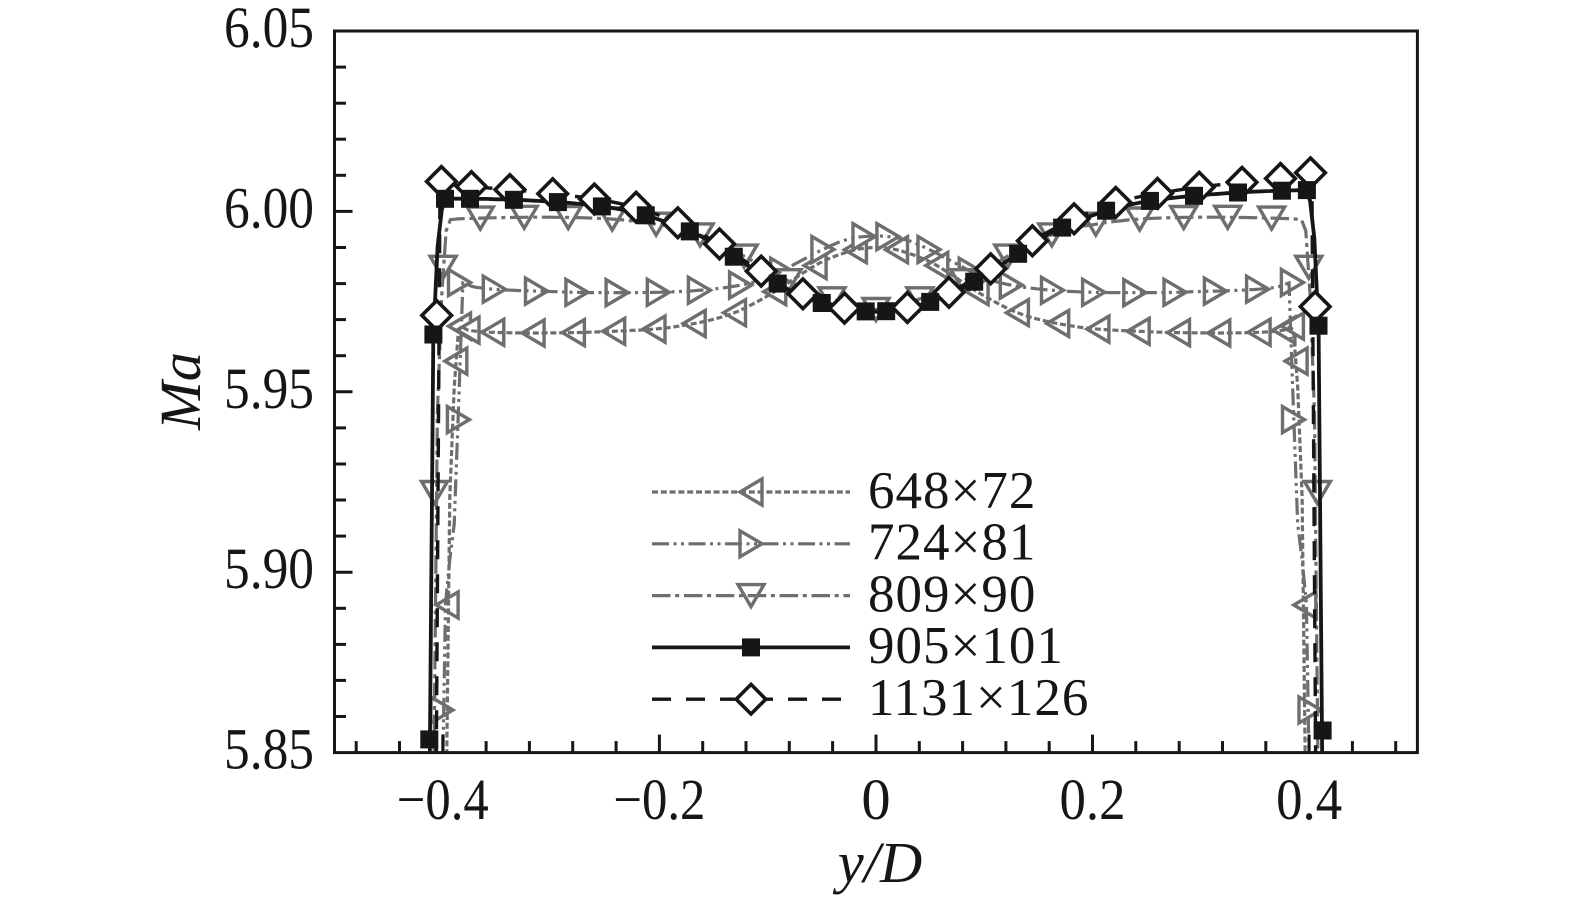 This screenshot has width=1575, height=905. What do you see at coordinates (875, 799) in the screenshot?
I see `svg-text: 0` at bounding box center [875, 799].